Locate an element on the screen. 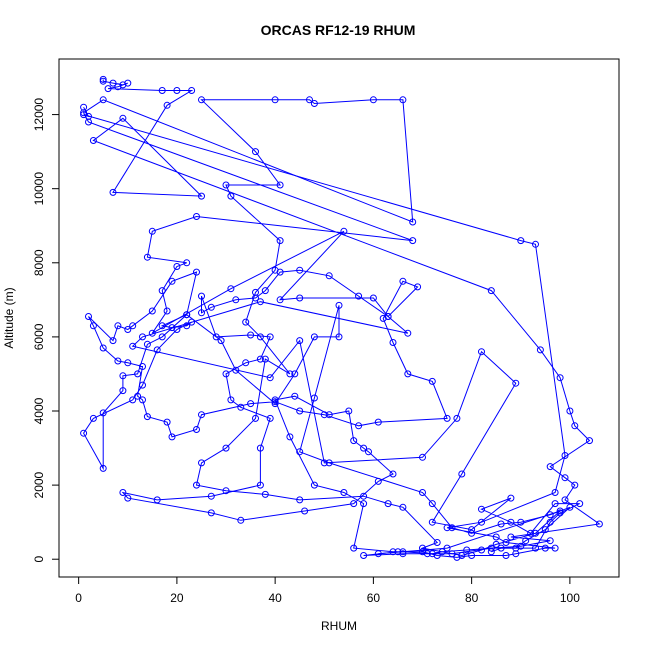 This screenshot has height=650, width=650. y-tick-label: 8000 is located at coordinates (39, 262).